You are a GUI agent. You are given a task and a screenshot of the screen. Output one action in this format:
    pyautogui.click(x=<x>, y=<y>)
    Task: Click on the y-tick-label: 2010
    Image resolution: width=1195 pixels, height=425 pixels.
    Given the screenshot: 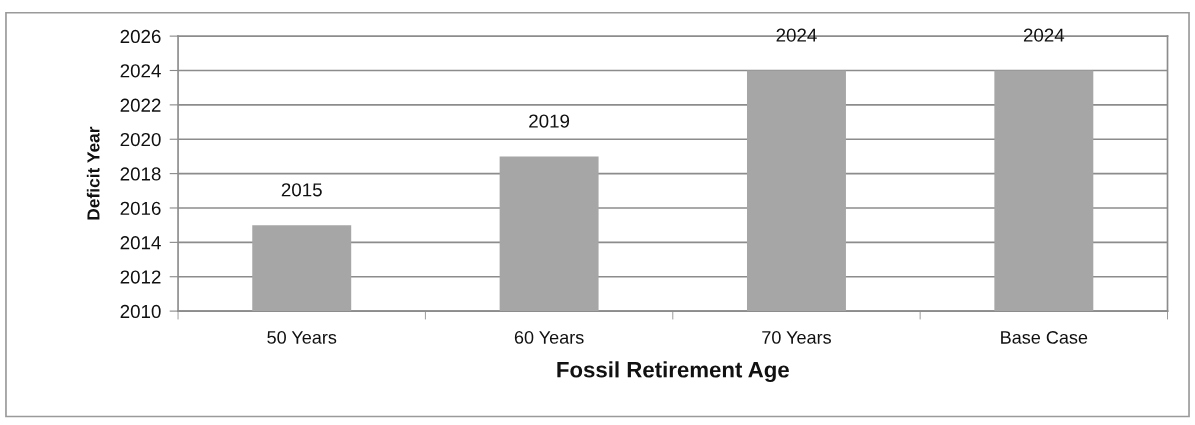 What is the action you would take?
    pyautogui.click(x=140, y=311)
    